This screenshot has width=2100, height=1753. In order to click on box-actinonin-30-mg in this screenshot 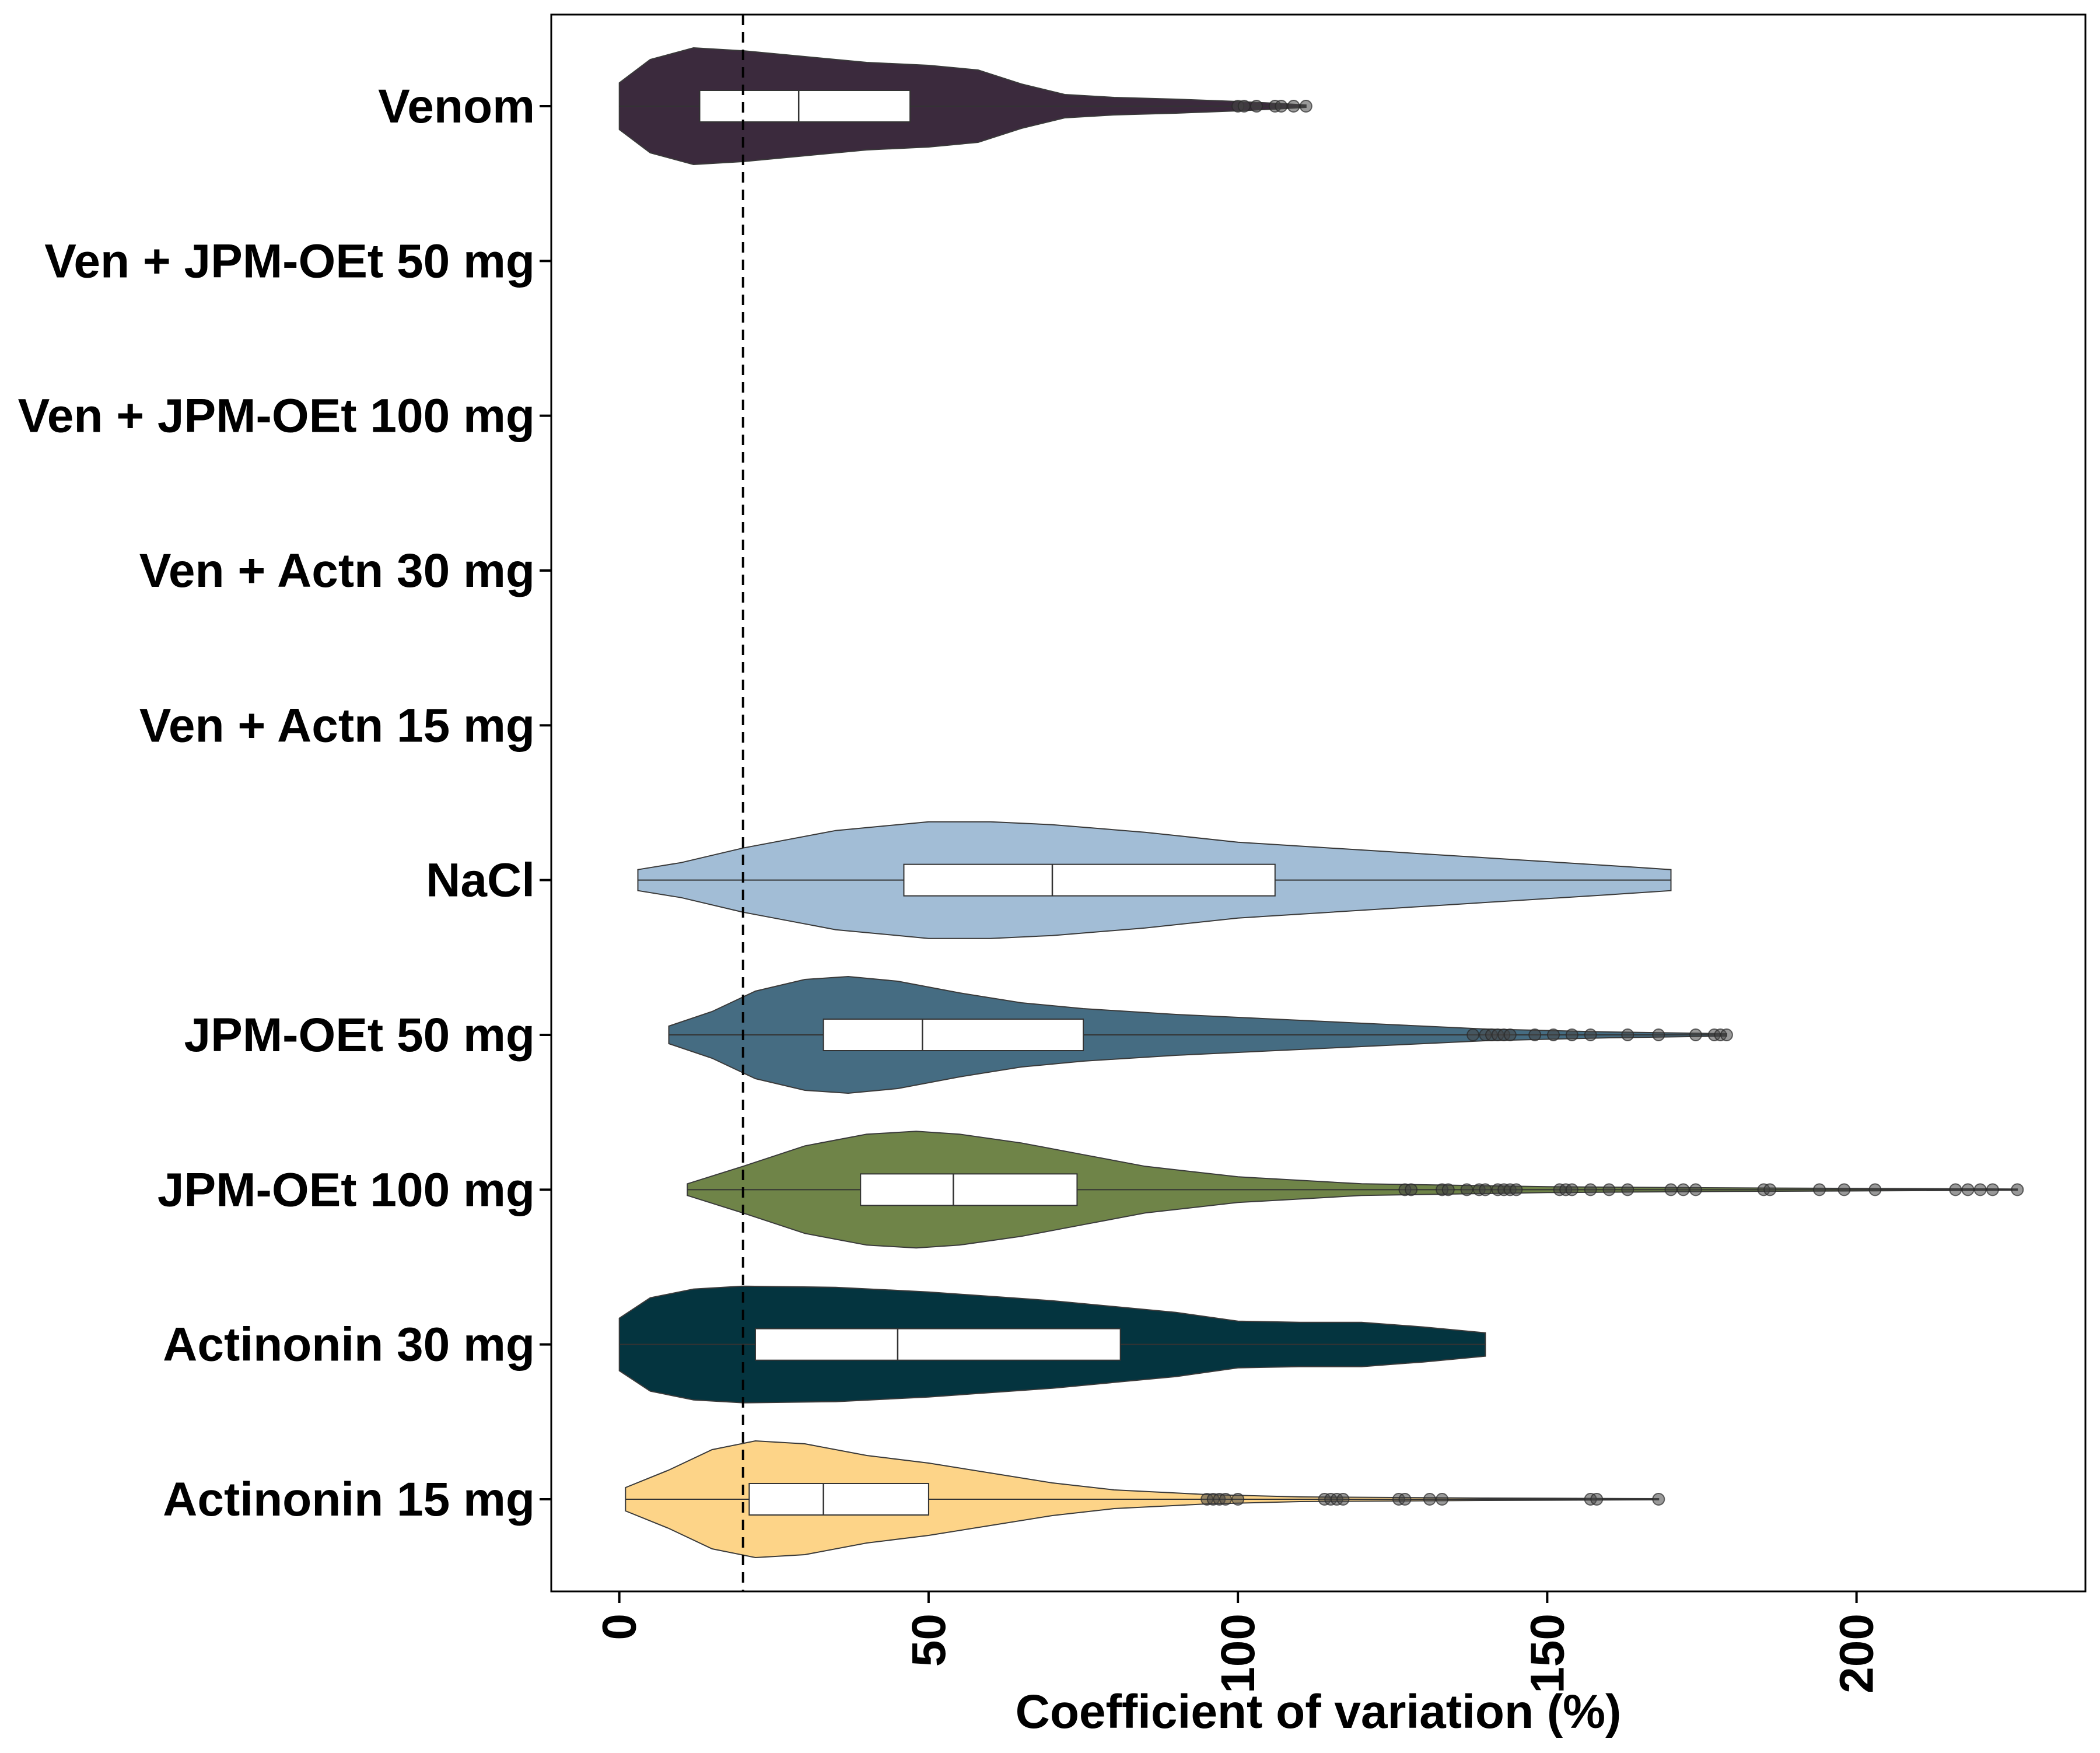, I will do `click(937, 1344)`.